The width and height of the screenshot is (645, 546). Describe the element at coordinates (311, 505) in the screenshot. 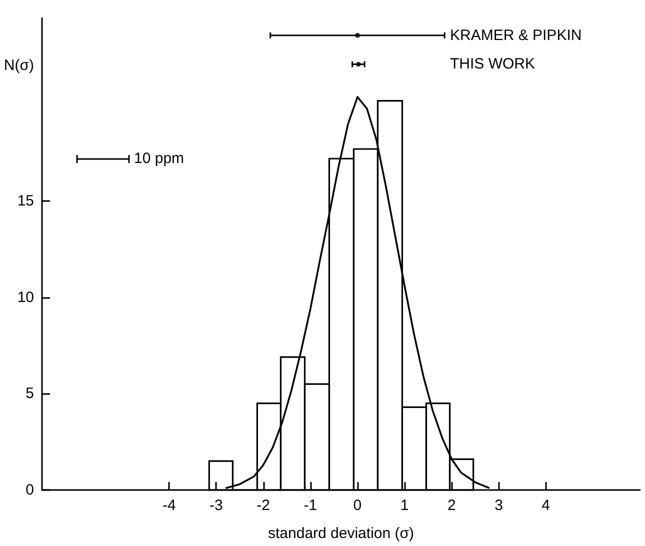

I see `x-tick-label: -1` at that location.